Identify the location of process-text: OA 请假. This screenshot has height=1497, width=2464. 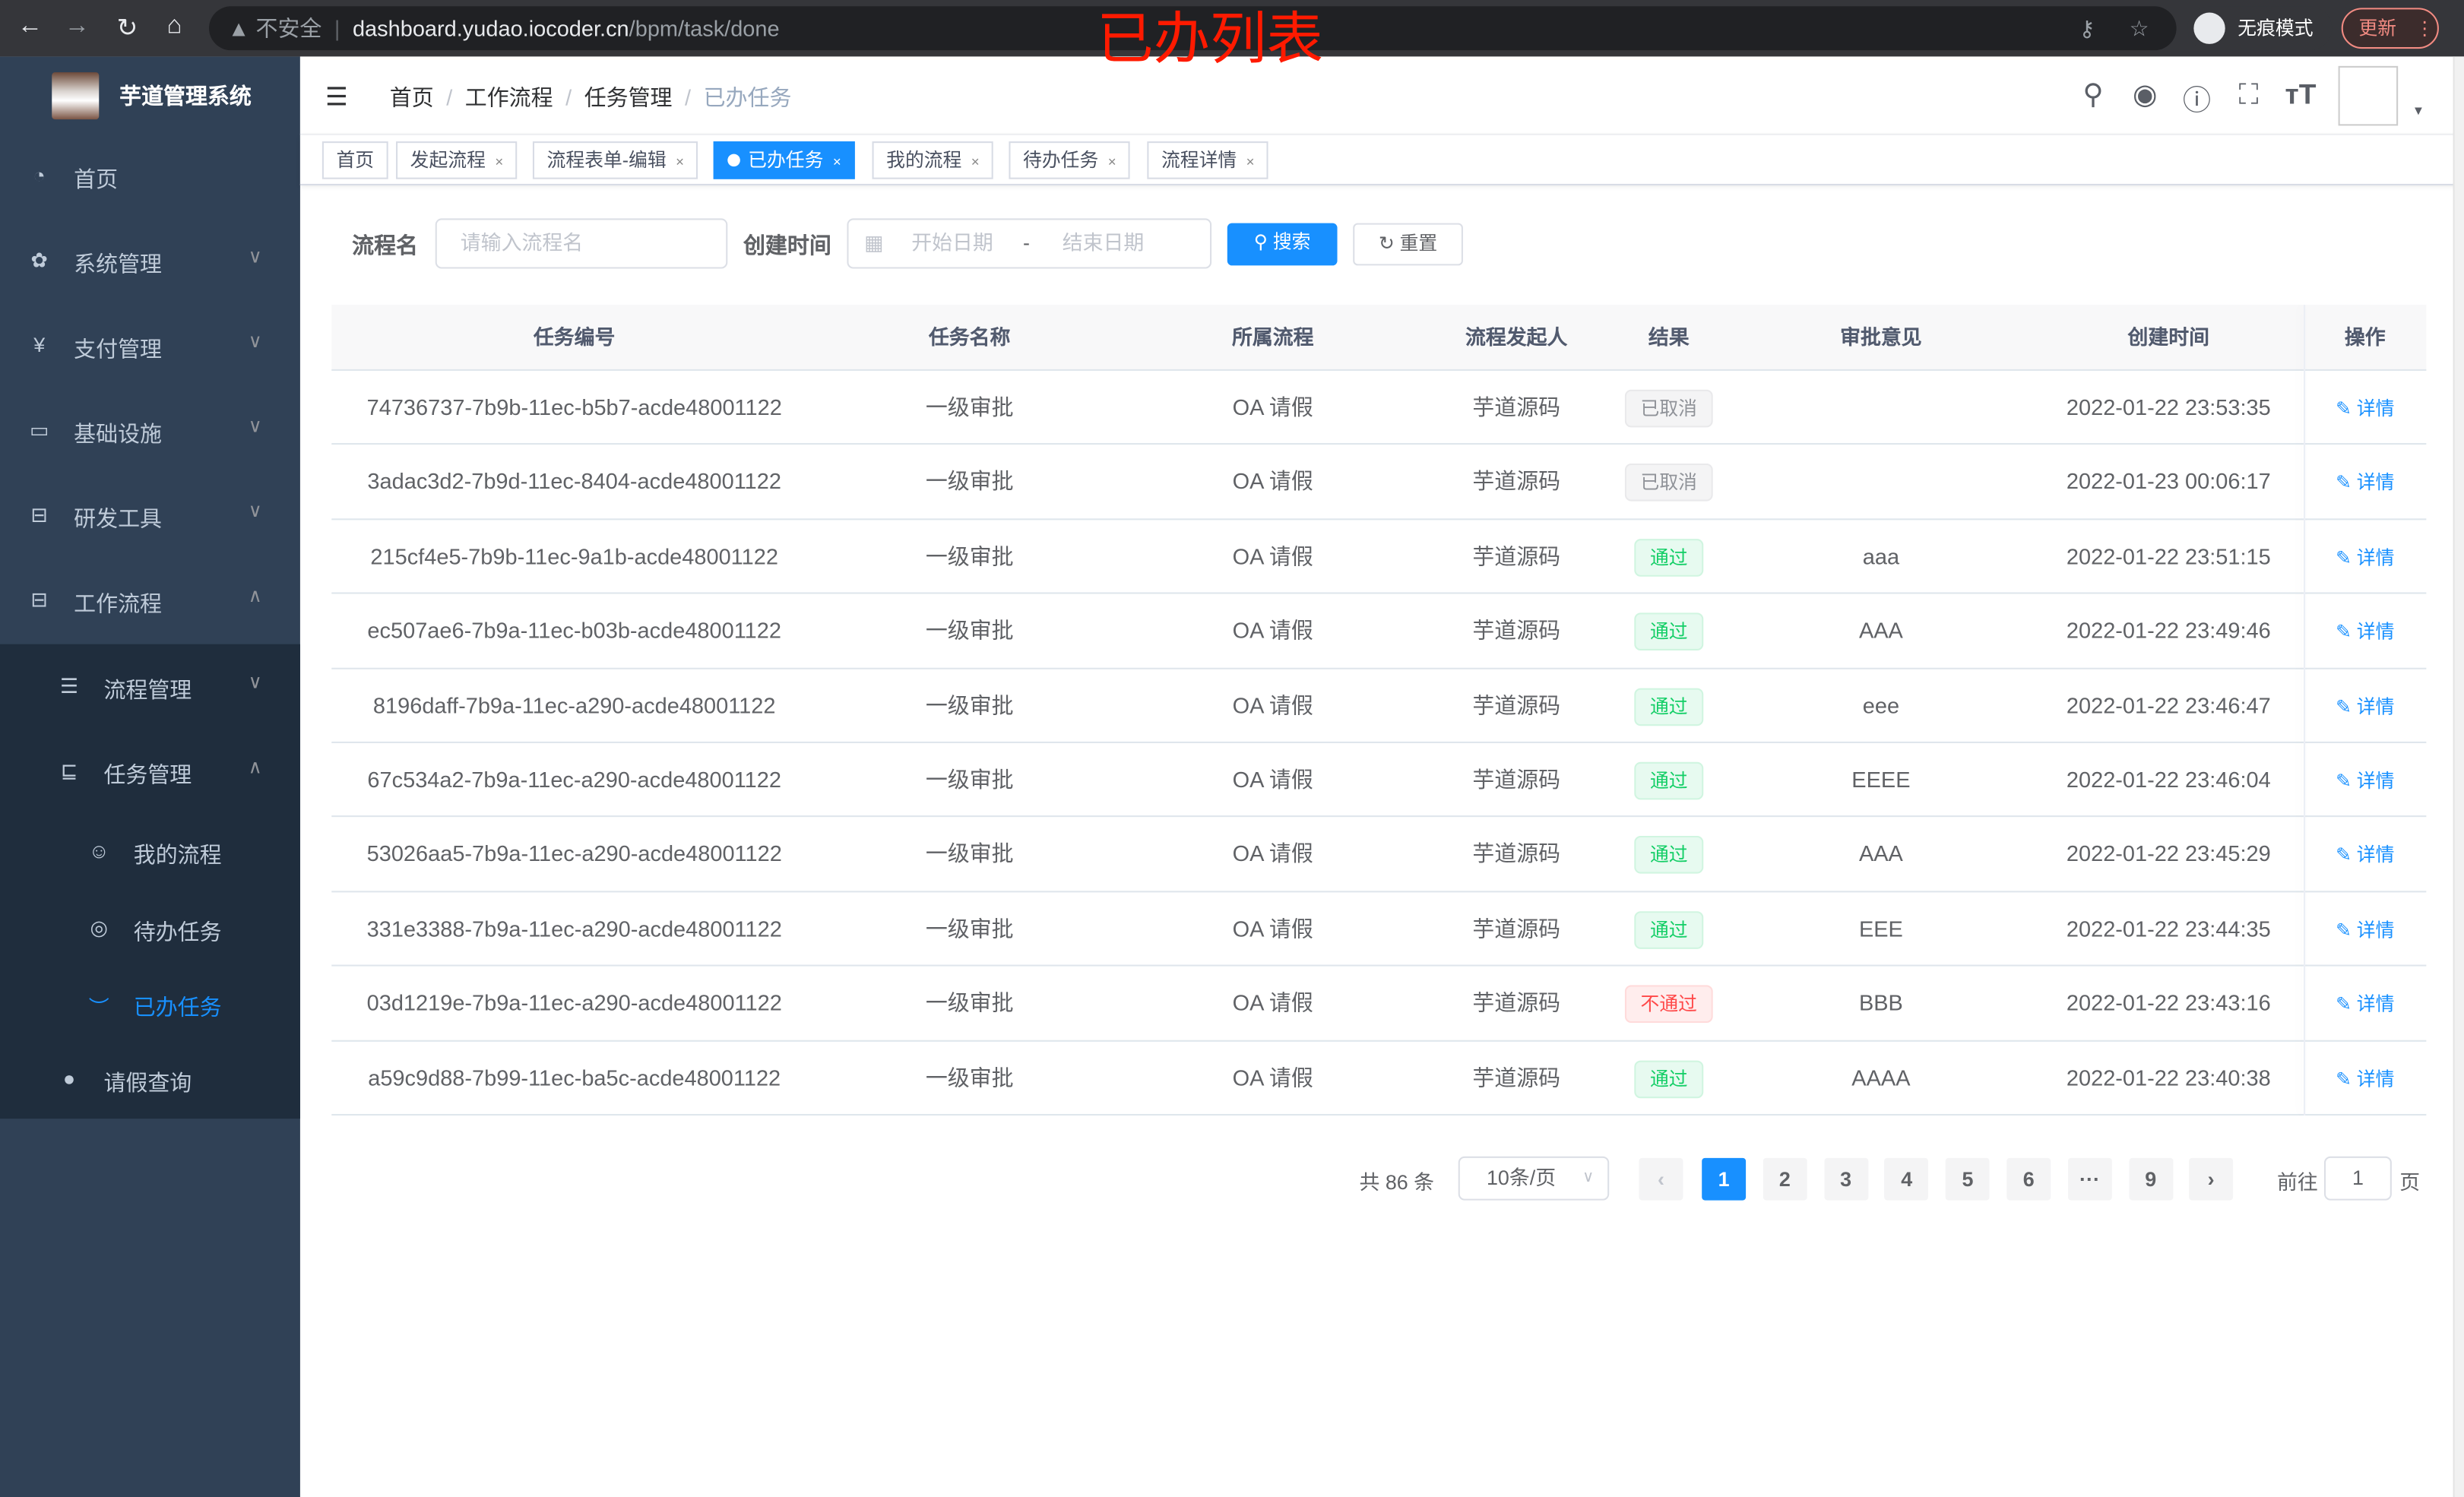
(1272, 630).